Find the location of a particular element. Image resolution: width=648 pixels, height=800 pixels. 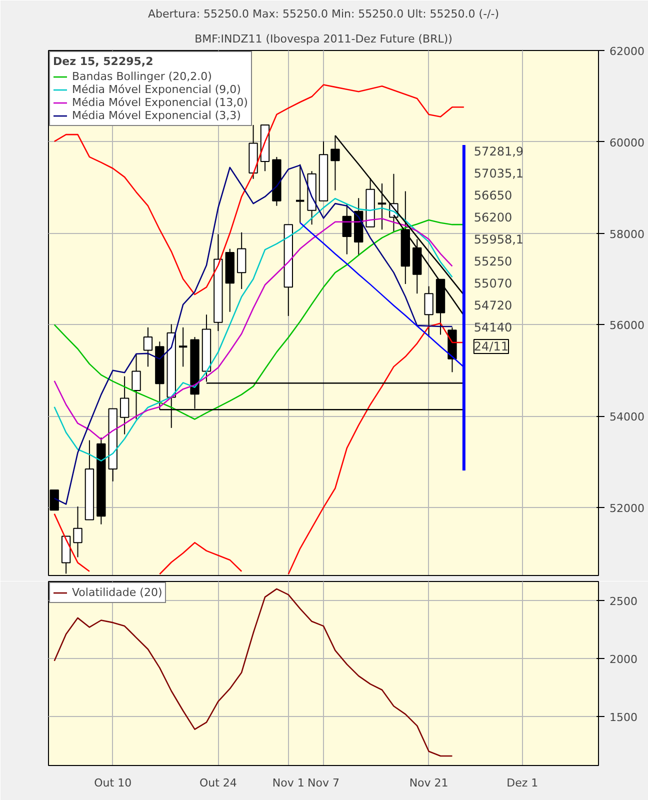

x-tick-label: Nov 1 is located at coordinates (288, 783).